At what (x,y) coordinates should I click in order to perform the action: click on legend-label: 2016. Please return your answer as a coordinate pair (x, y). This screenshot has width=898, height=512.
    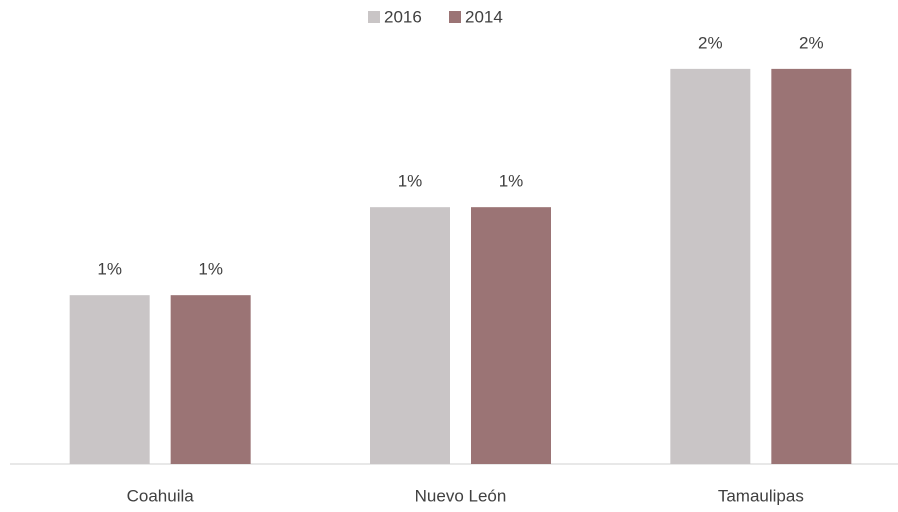
    Looking at the image, I should click on (403, 16).